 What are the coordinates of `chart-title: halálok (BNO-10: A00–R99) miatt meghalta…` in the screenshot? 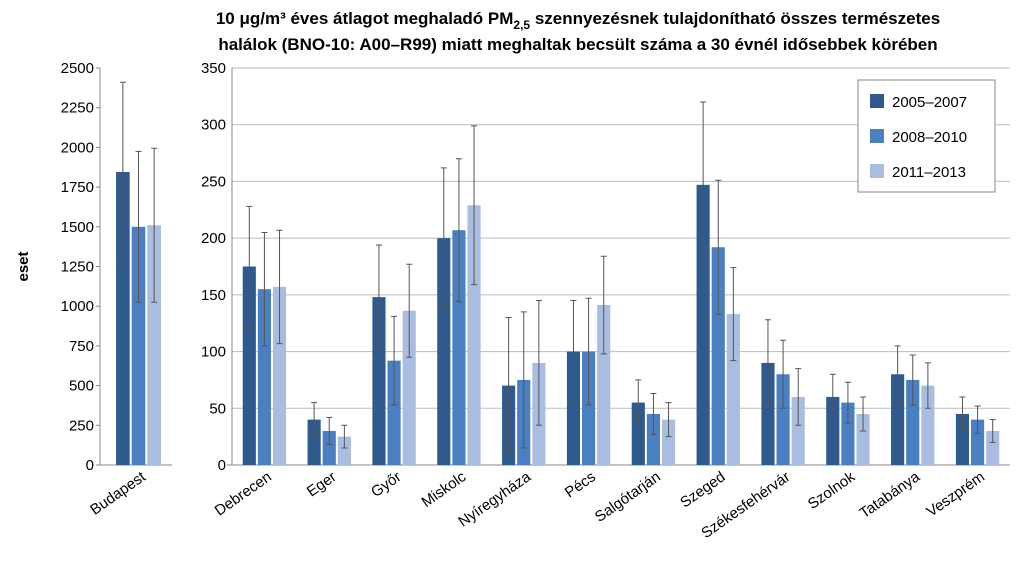 It's located at (577, 44).